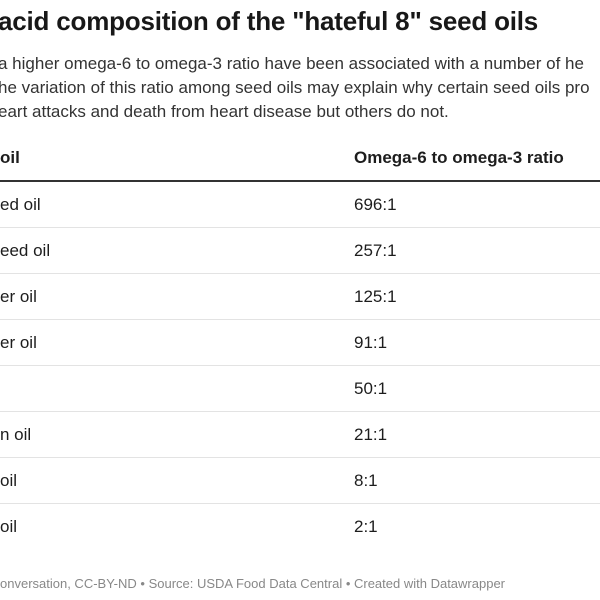 The width and height of the screenshot is (600, 600). I want to click on ratio-cell: 91:1, so click(371, 342).